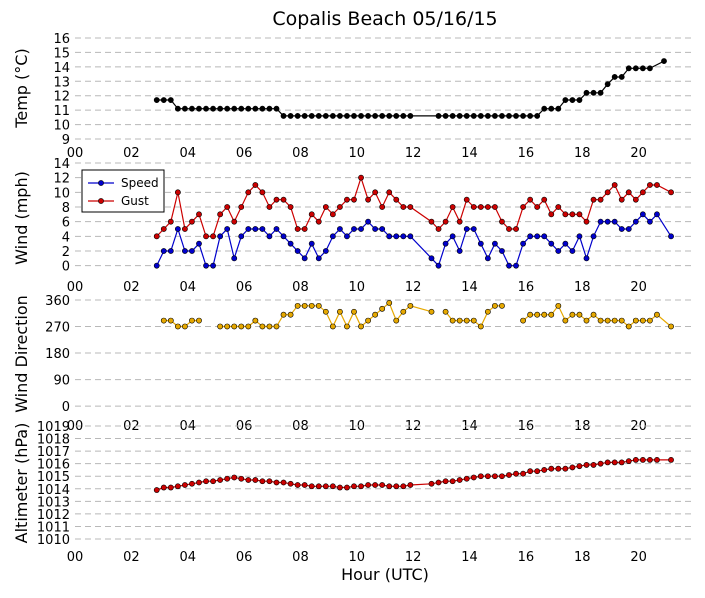 The image size is (705, 598). I want to click on altimeter-y-tick-label: 1017, so click(53, 452).